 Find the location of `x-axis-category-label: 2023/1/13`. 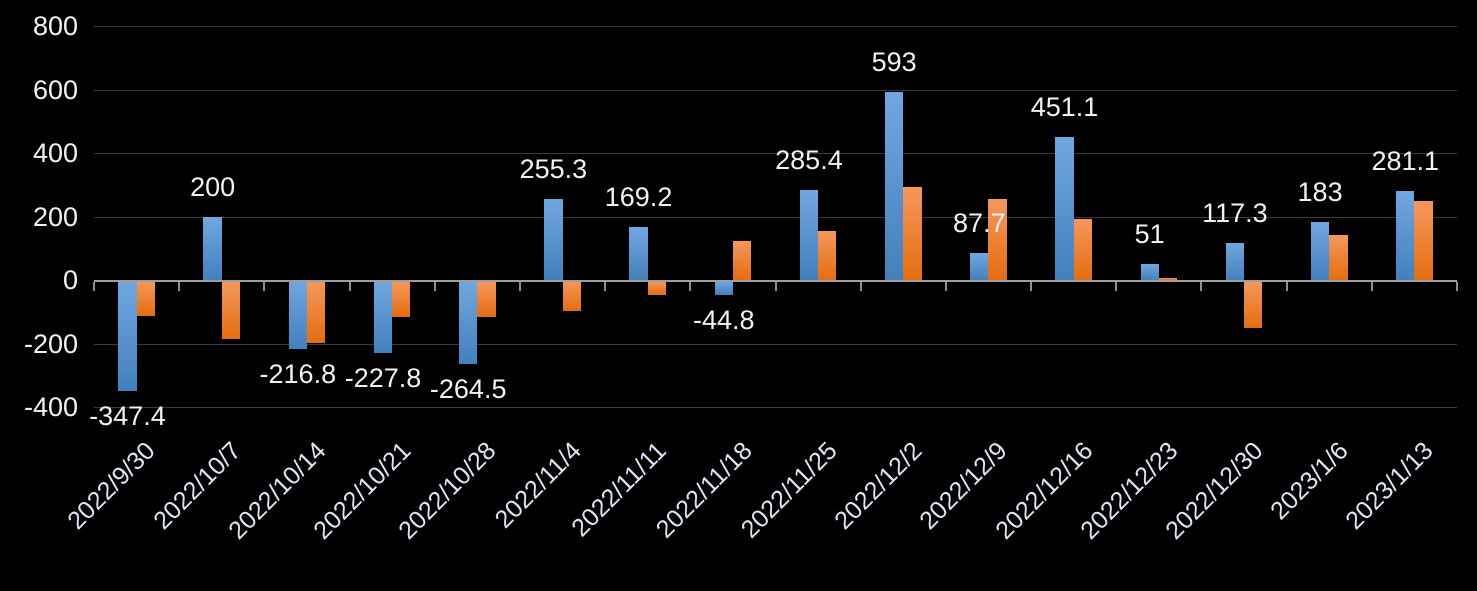

x-axis-category-label: 2023/1/13 is located at coordinates (1389, 486).